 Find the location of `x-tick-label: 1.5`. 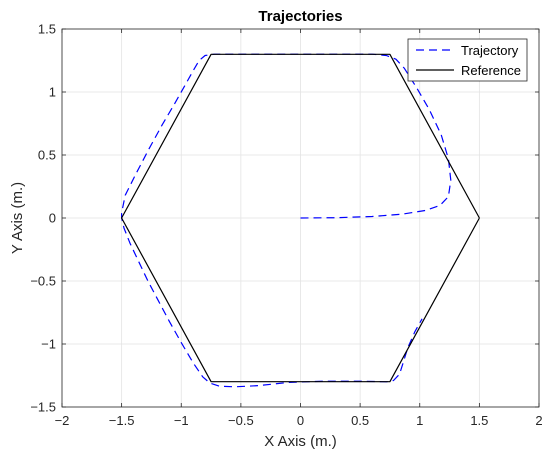

x-tick-label: 1.5 is located at coordinates (479, 420).